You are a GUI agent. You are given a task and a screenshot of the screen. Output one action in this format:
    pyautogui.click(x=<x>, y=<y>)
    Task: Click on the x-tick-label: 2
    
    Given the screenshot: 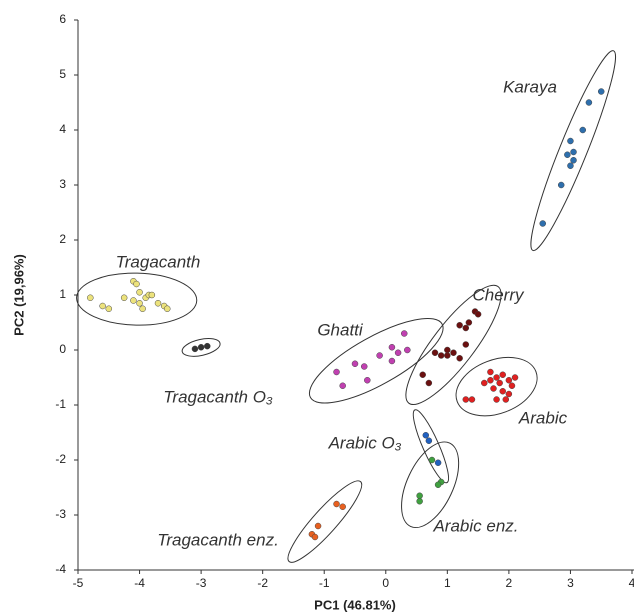 What is the action you would take?
    pyautogui.click(x=509, y=583)
    